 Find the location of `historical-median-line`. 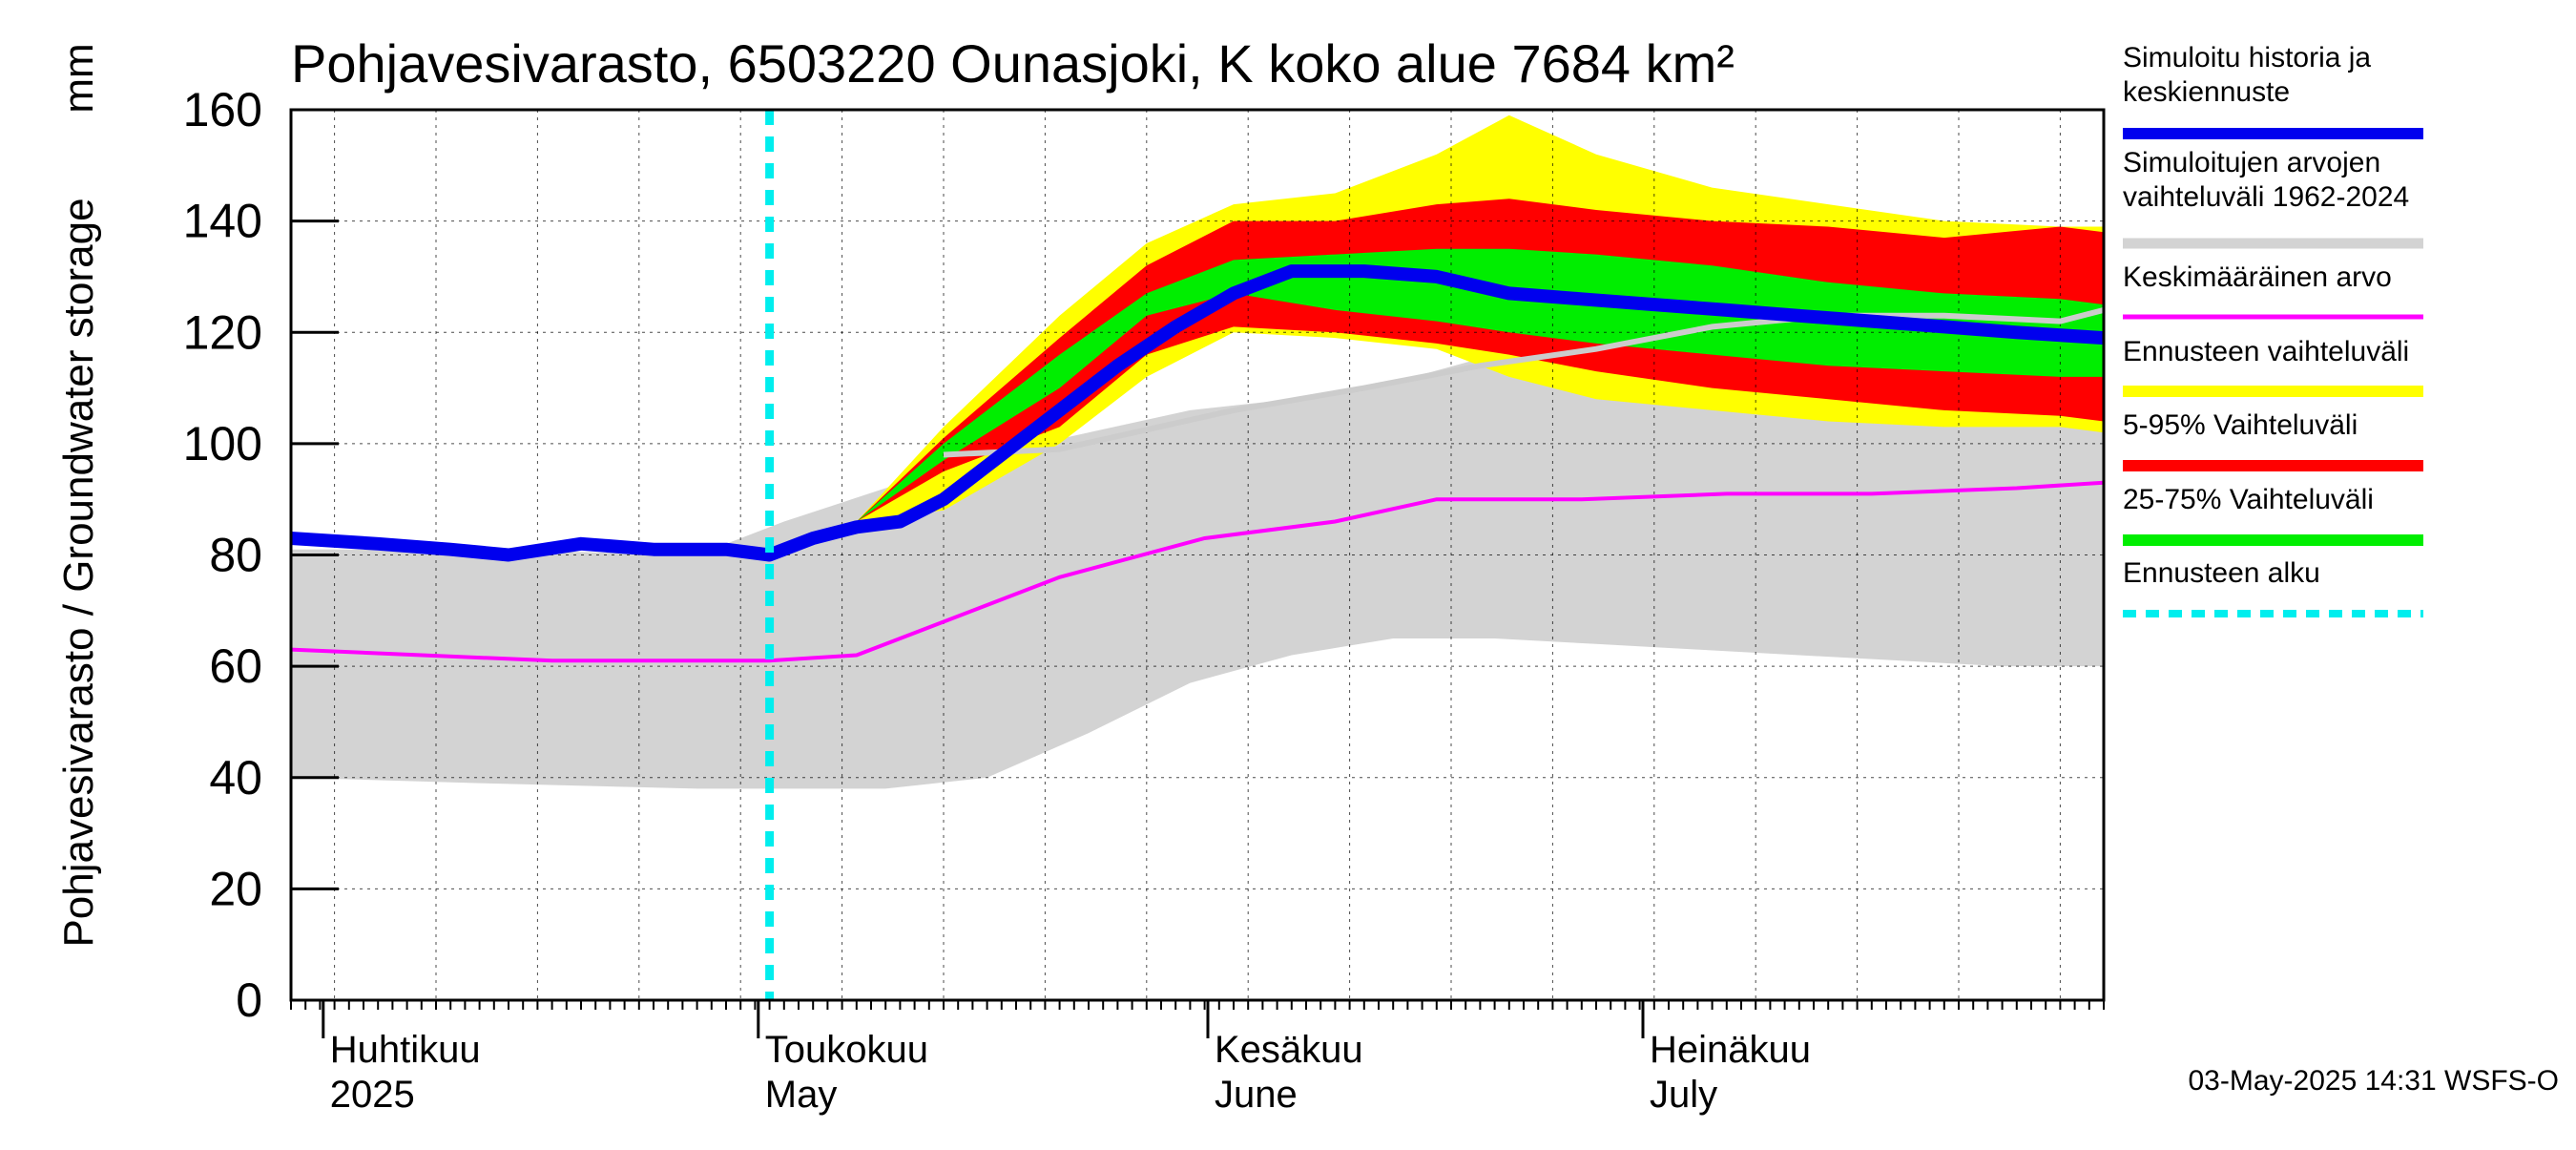

historical-median-line is located at coordinates (1524, 382).